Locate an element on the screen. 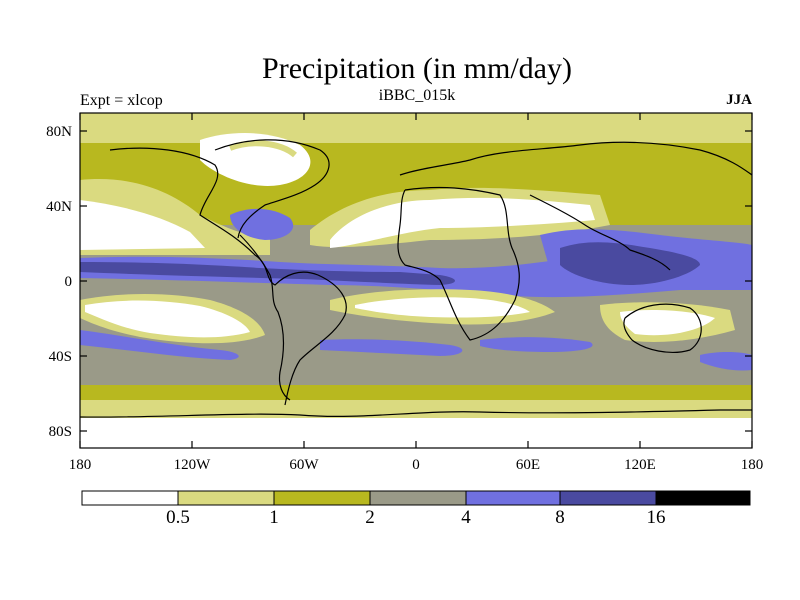 The width and height of the screenshot is (800, 600). lon-label-60w: 60W is located at coordinates (304, 465).